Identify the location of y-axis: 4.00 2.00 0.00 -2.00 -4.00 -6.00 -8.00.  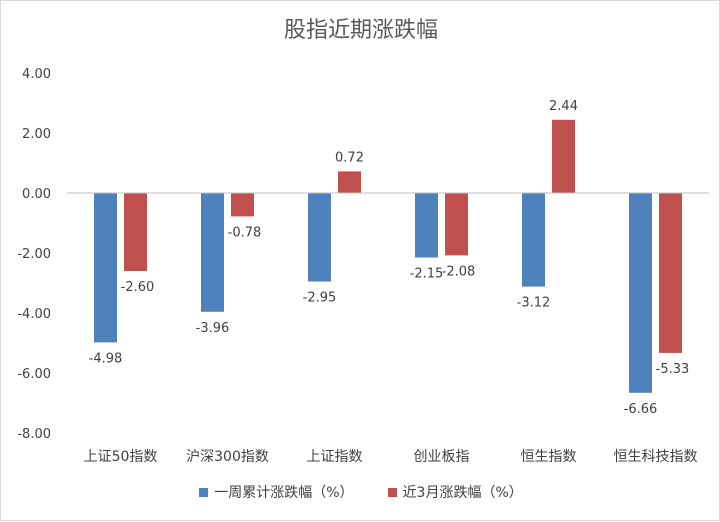
(34, 254).